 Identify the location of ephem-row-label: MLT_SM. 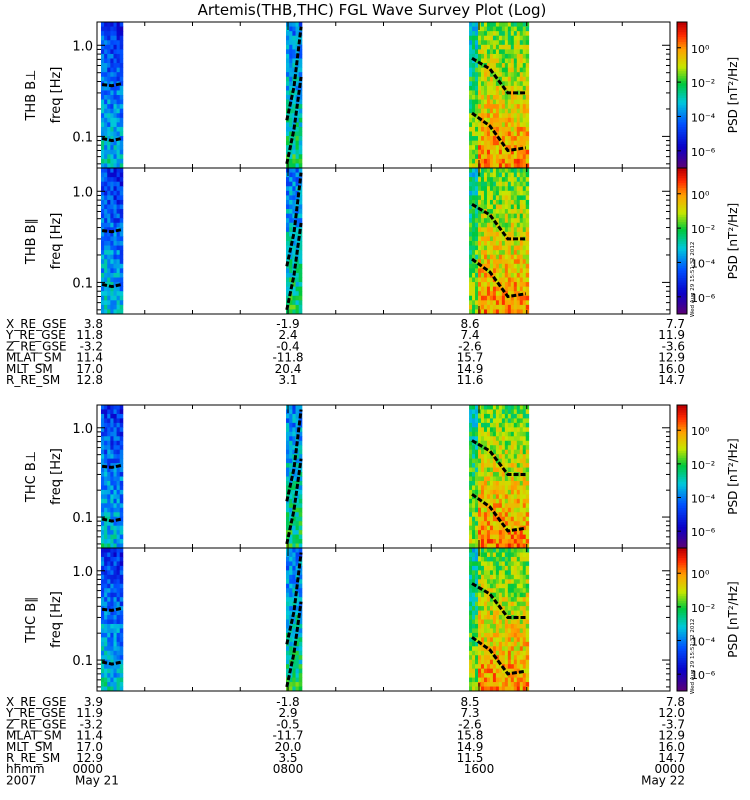
(29, 369).